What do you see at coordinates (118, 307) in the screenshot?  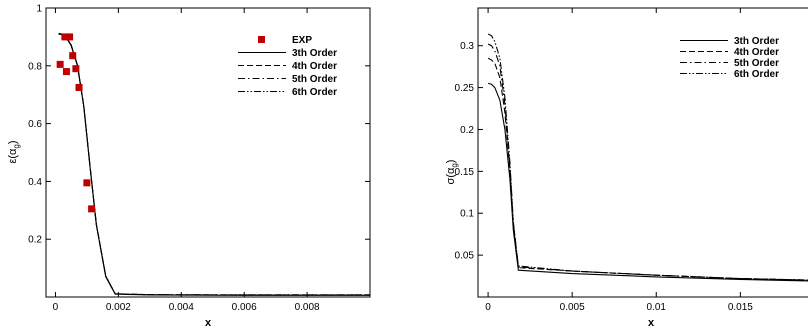 I see `x-tick-label: 0.002` at bounding box center [118, 307].